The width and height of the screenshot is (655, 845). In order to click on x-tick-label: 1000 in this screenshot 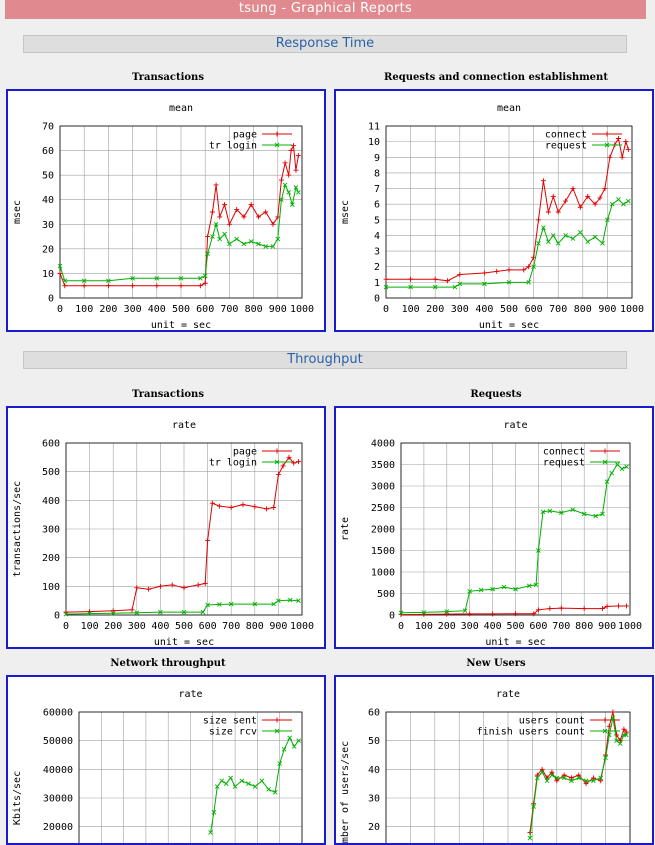, I will do `click(302, 626)`.